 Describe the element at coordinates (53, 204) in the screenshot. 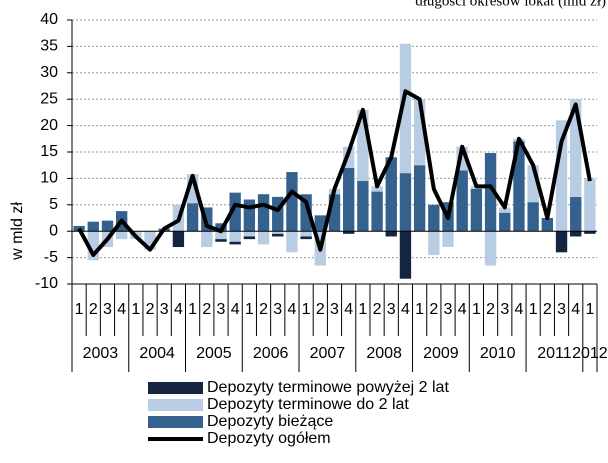

I see `y-tick-label: 5` at that location.